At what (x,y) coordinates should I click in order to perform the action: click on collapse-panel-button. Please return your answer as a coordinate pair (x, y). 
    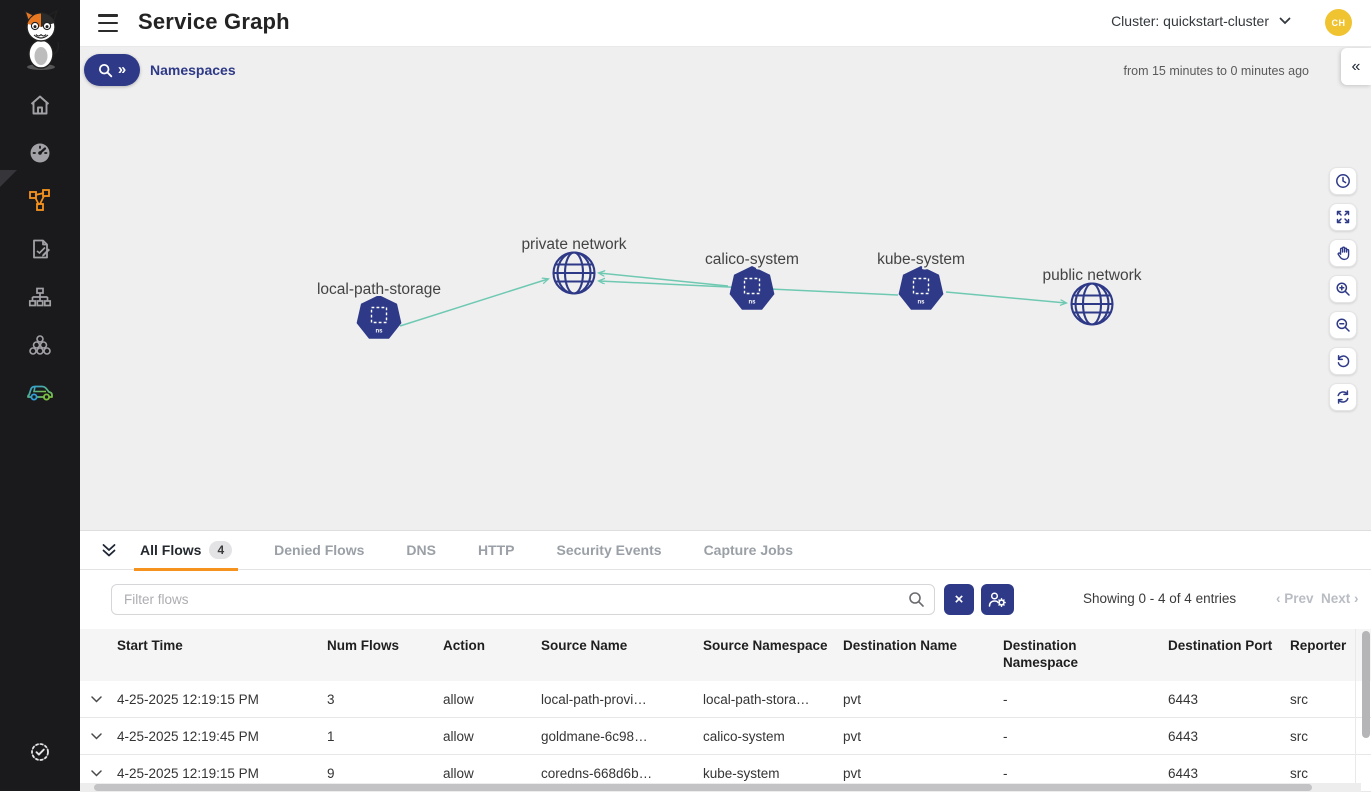
    Looking at the image, I should click on (109, 550).